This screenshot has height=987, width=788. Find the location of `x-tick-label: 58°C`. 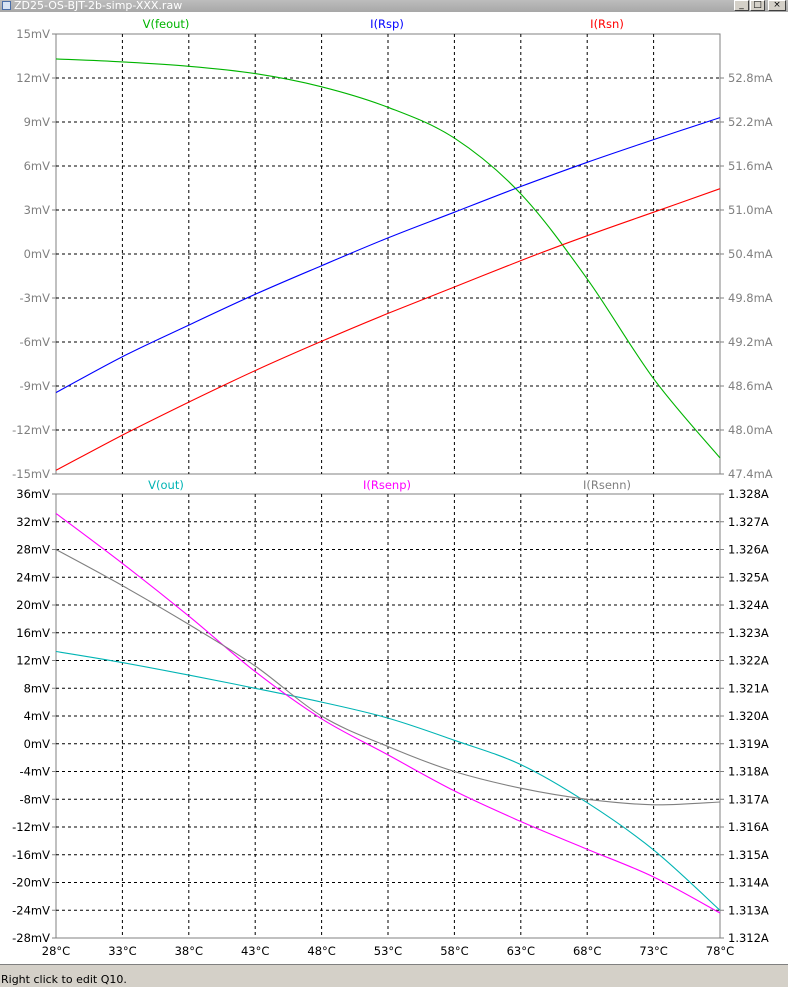

x-tick-label: 58°C is located at coordinates (454, 951).